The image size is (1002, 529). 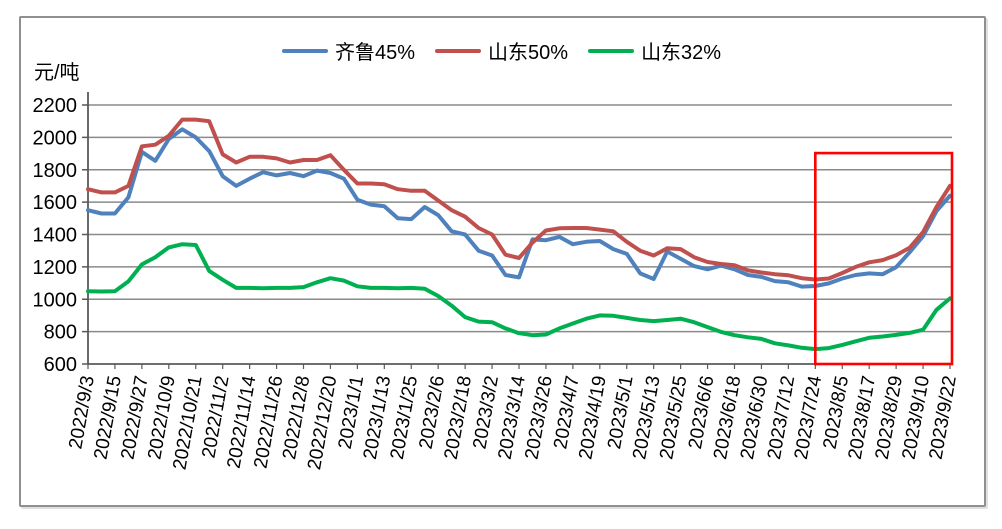 I want to click on legend-item-山东32%: 山东32%, so click(x=654, y=50).